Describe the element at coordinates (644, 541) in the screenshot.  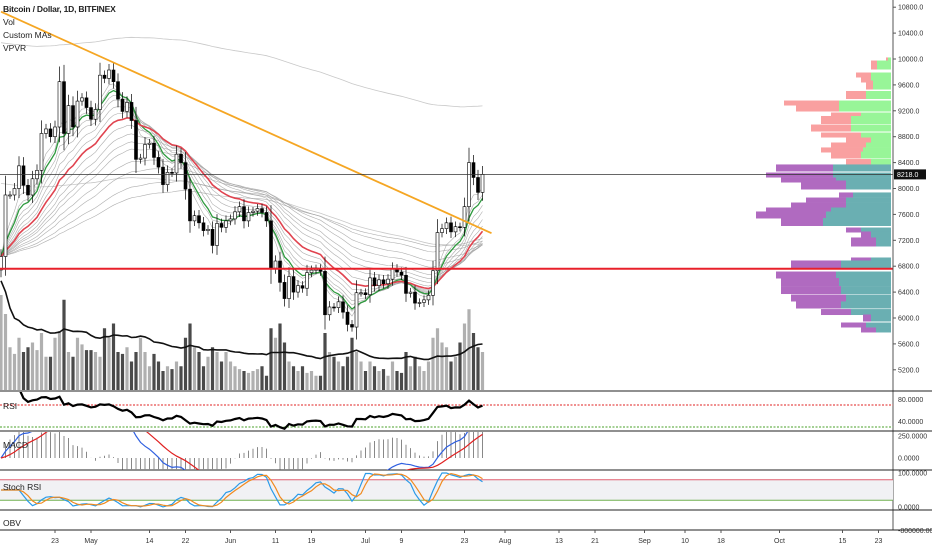
I see `time-tick-label: Sep` at that location.